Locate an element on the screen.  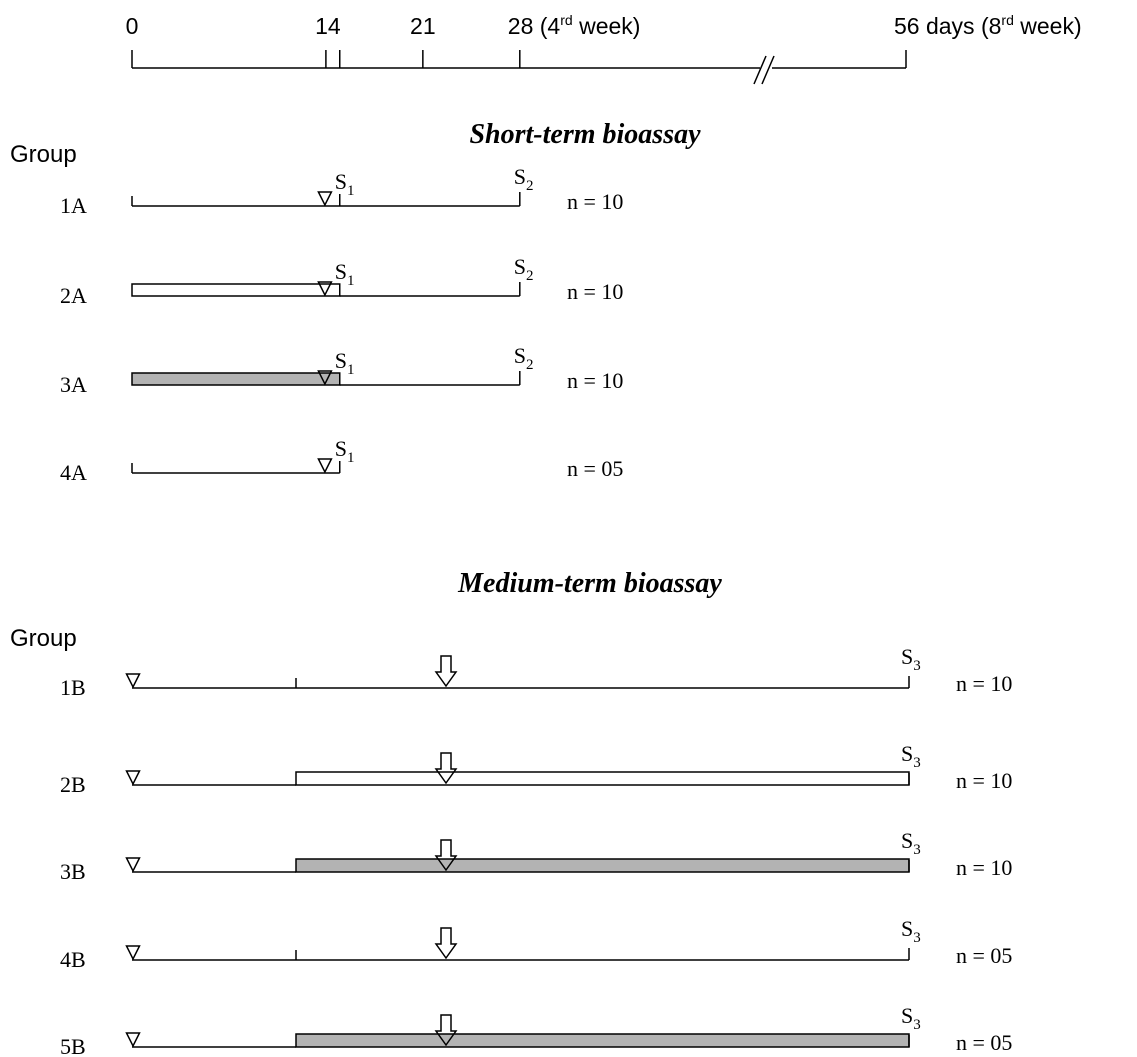
medium-term-row: 1B S3 n = 10 is located at coordinates (536, 672).